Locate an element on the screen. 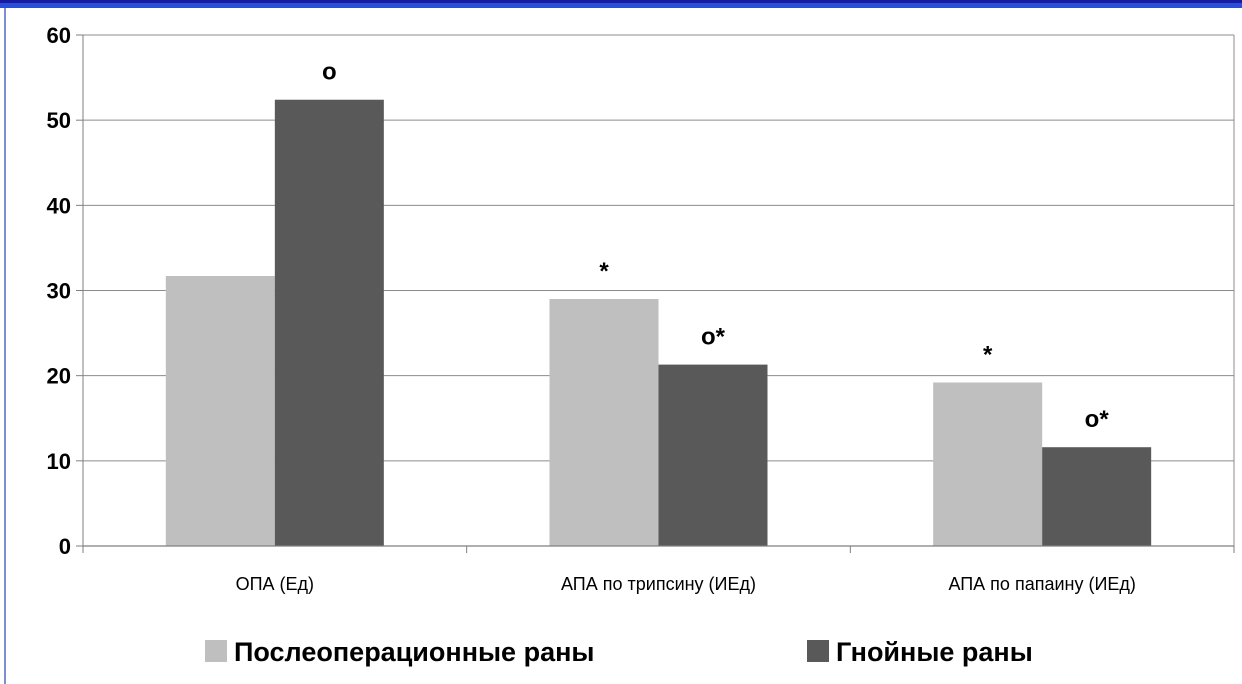  y-tick-label: 30 is located at coordinates (59, 291).